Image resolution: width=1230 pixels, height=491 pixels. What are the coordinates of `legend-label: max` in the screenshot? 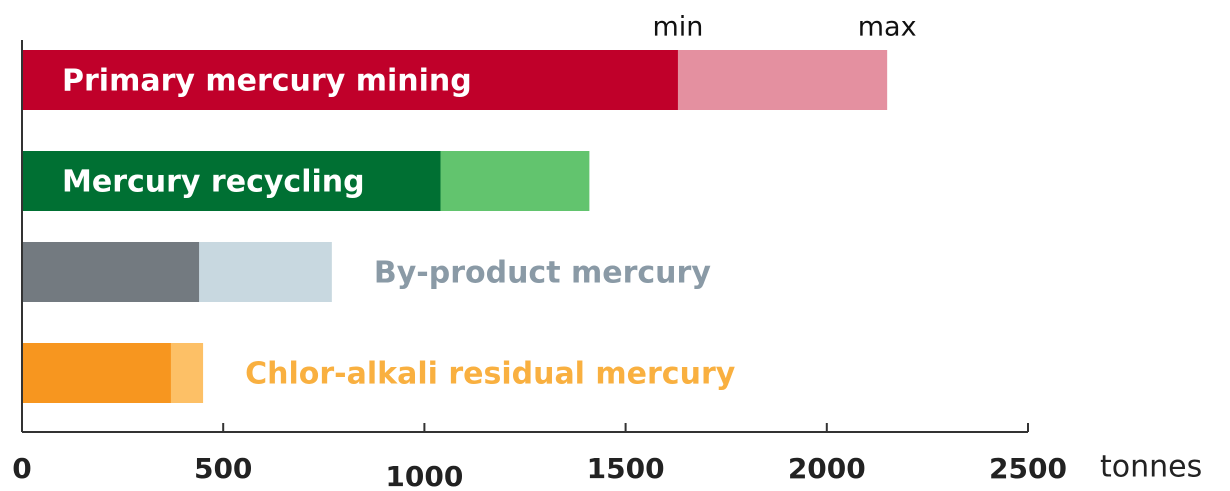 It's located at (887, 27).